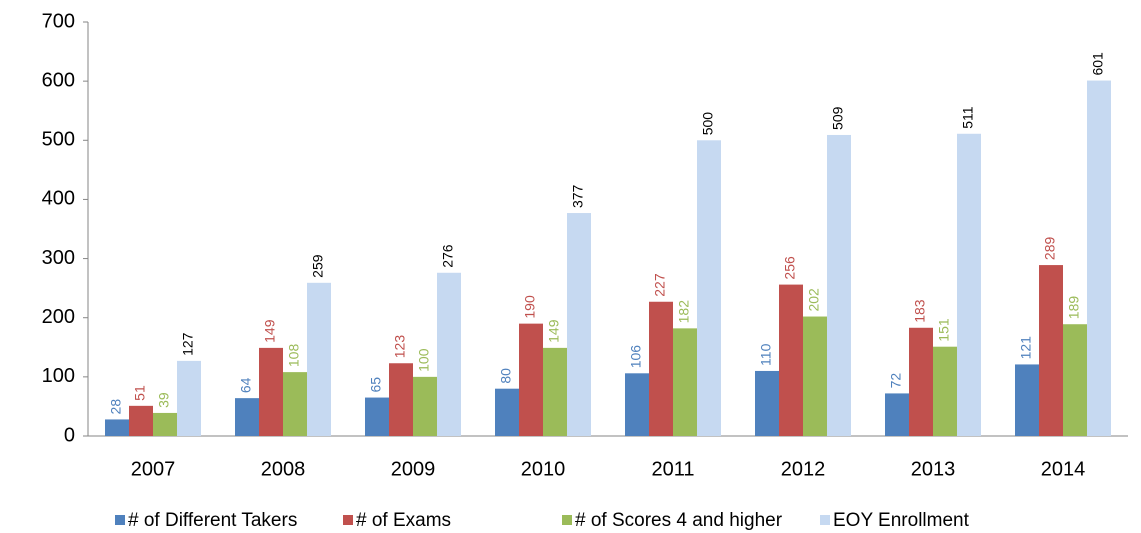 The image size is (1141, 533). What do you see at coordinates (116, 407) in the screenshot?
I see `data-label: 28` at bounding box center [116, 407].